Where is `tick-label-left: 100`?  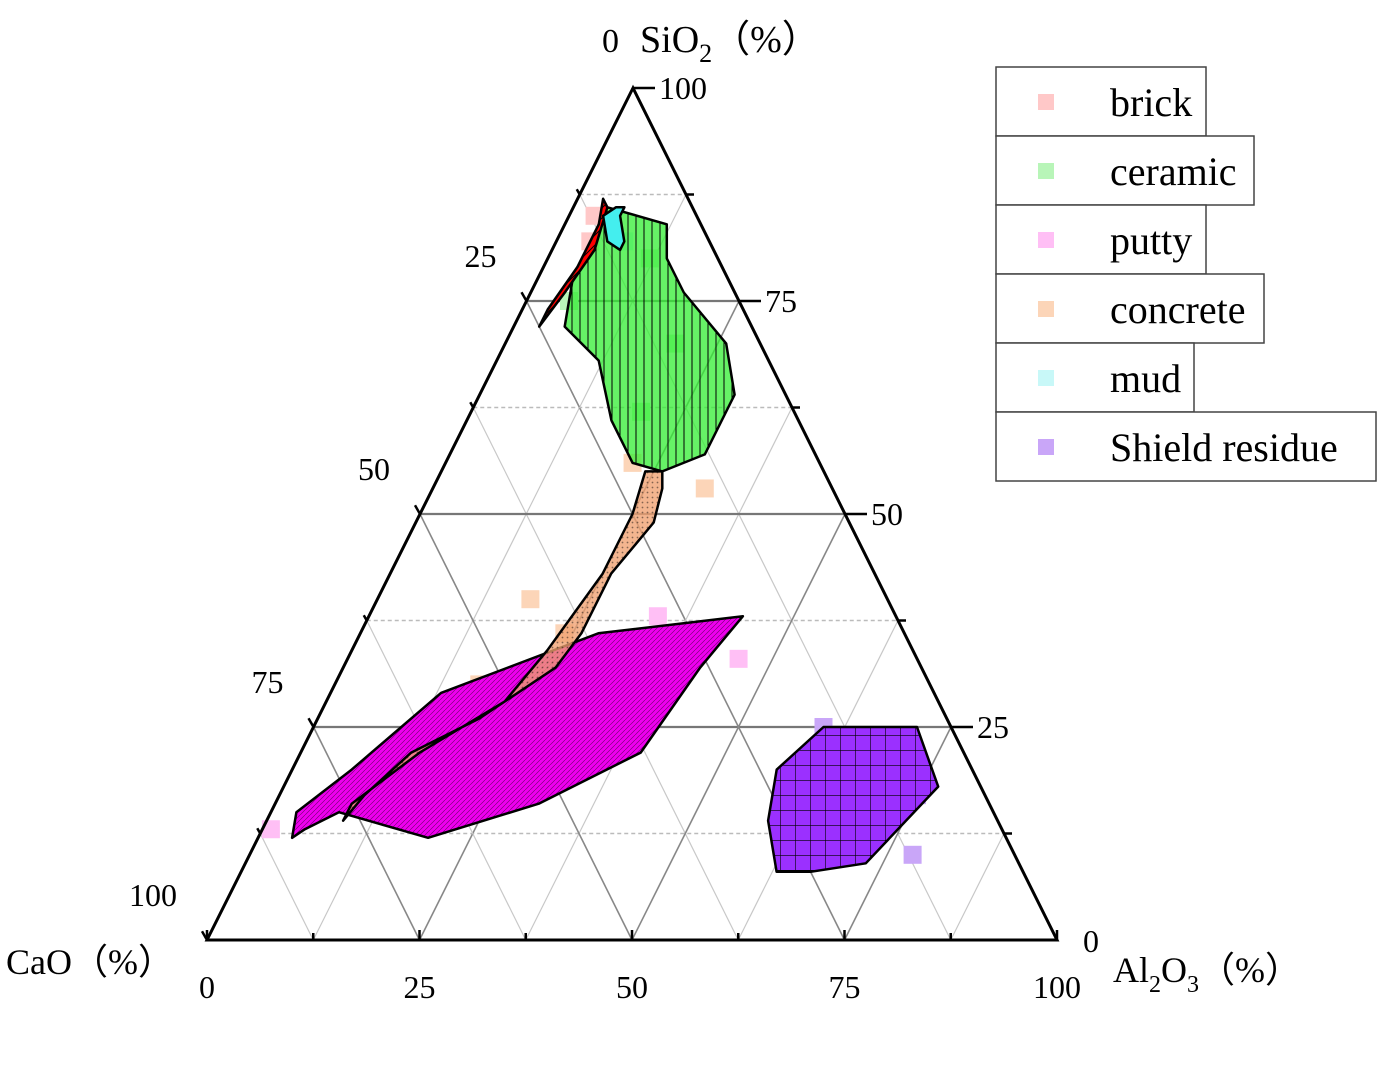
tick-label-left: 100 is located at coordinates (153, 895).